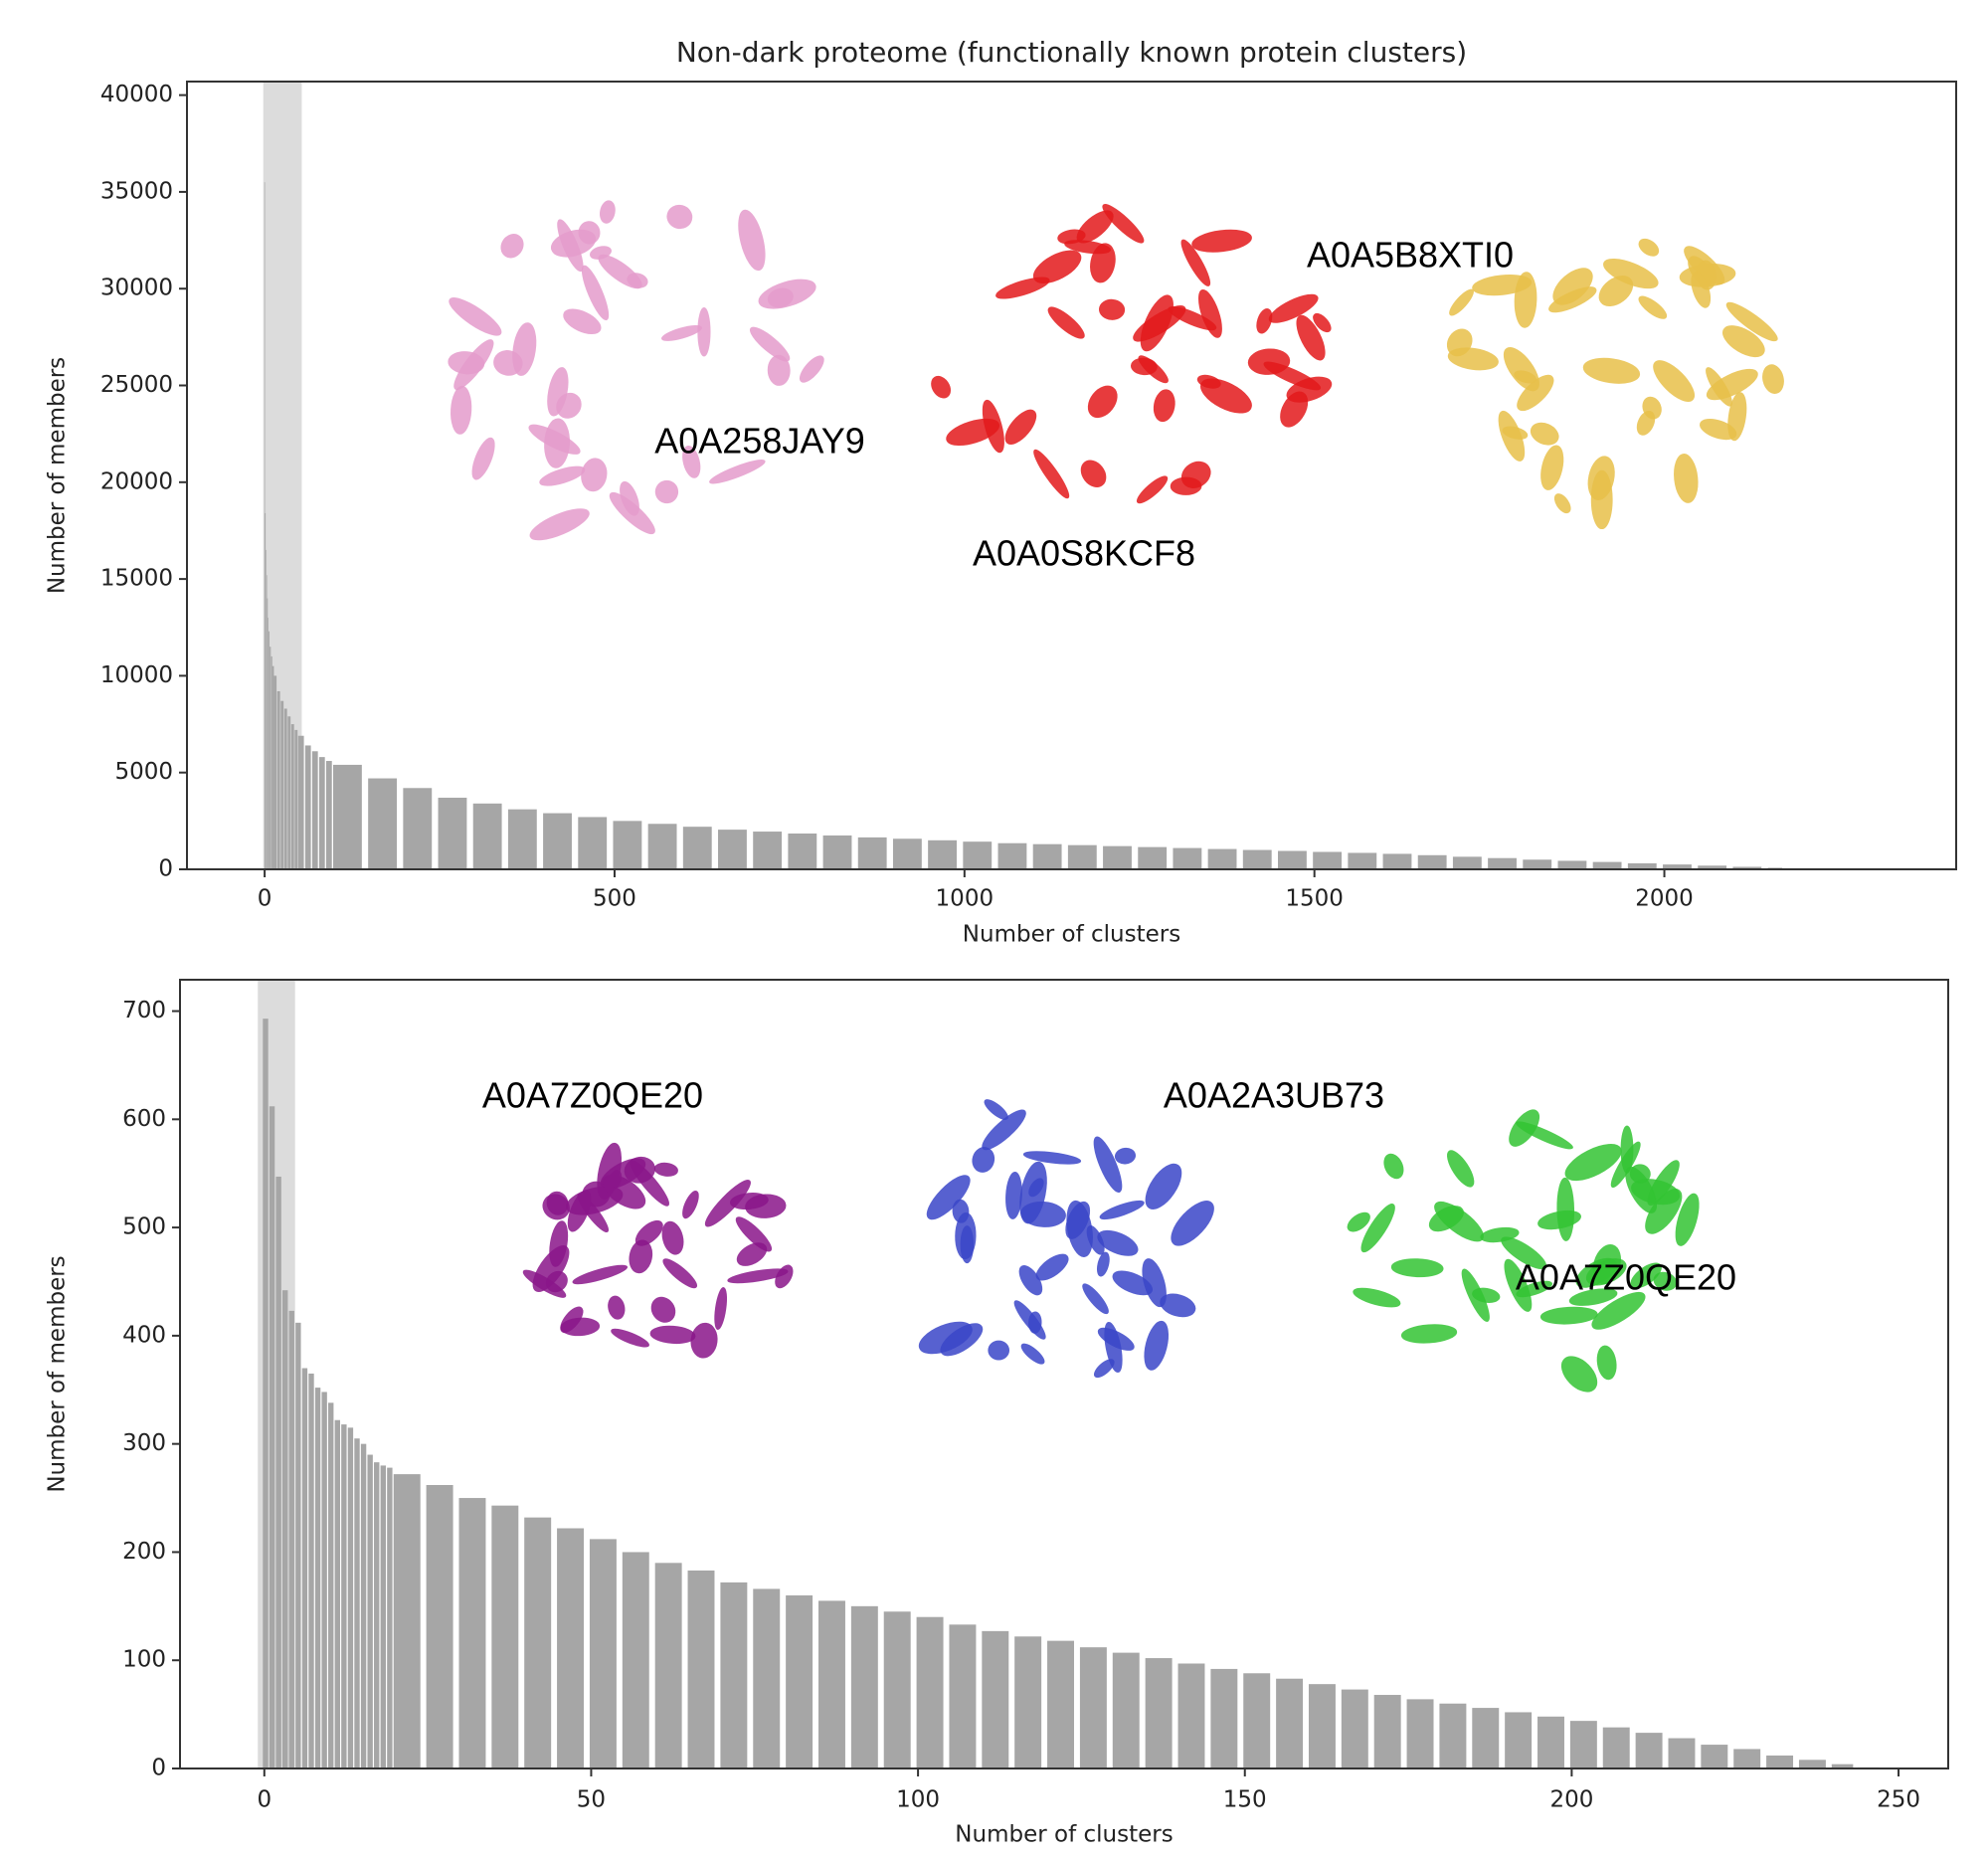  I want to click on protein-label: A0A258JAY9, so click(759, 441).